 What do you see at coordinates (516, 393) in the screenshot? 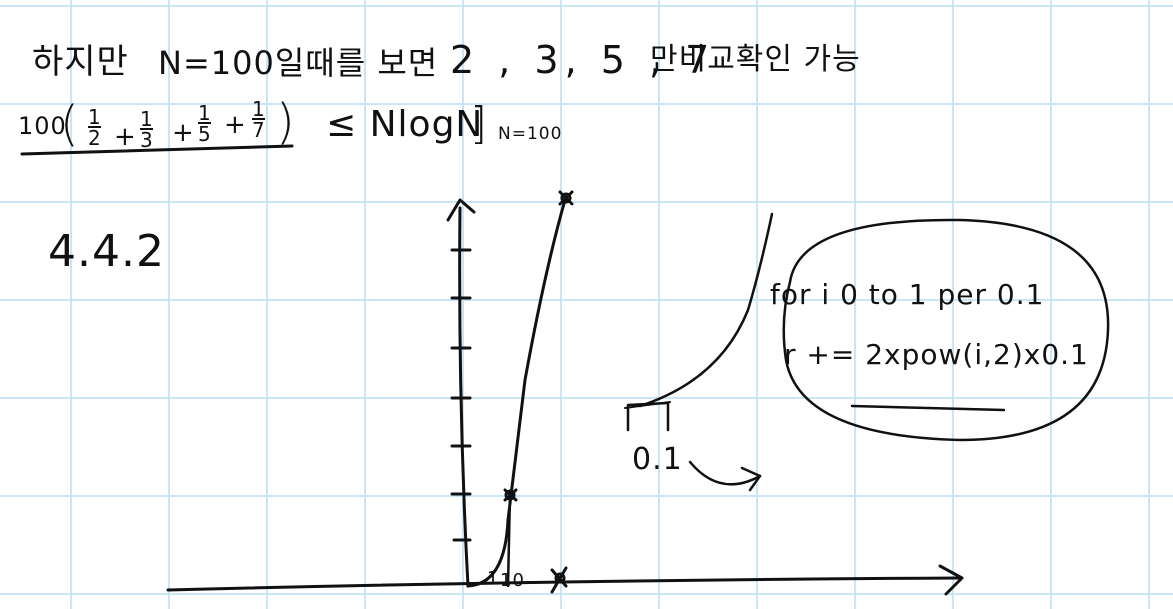
I see `graph-curve` at bounding box center [516, 393].